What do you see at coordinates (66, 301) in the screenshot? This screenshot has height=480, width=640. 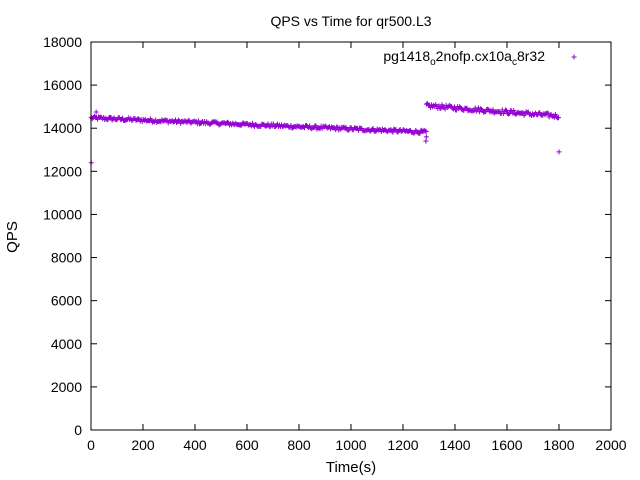 I see `y-tick-label: 6000` at bounding box center [66, 301].